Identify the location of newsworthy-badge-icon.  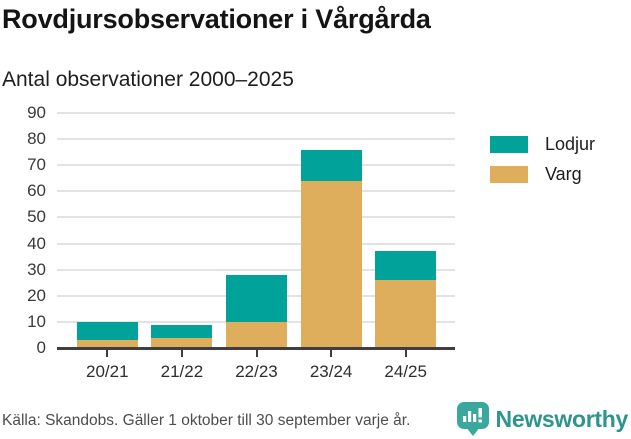
(472, 419).